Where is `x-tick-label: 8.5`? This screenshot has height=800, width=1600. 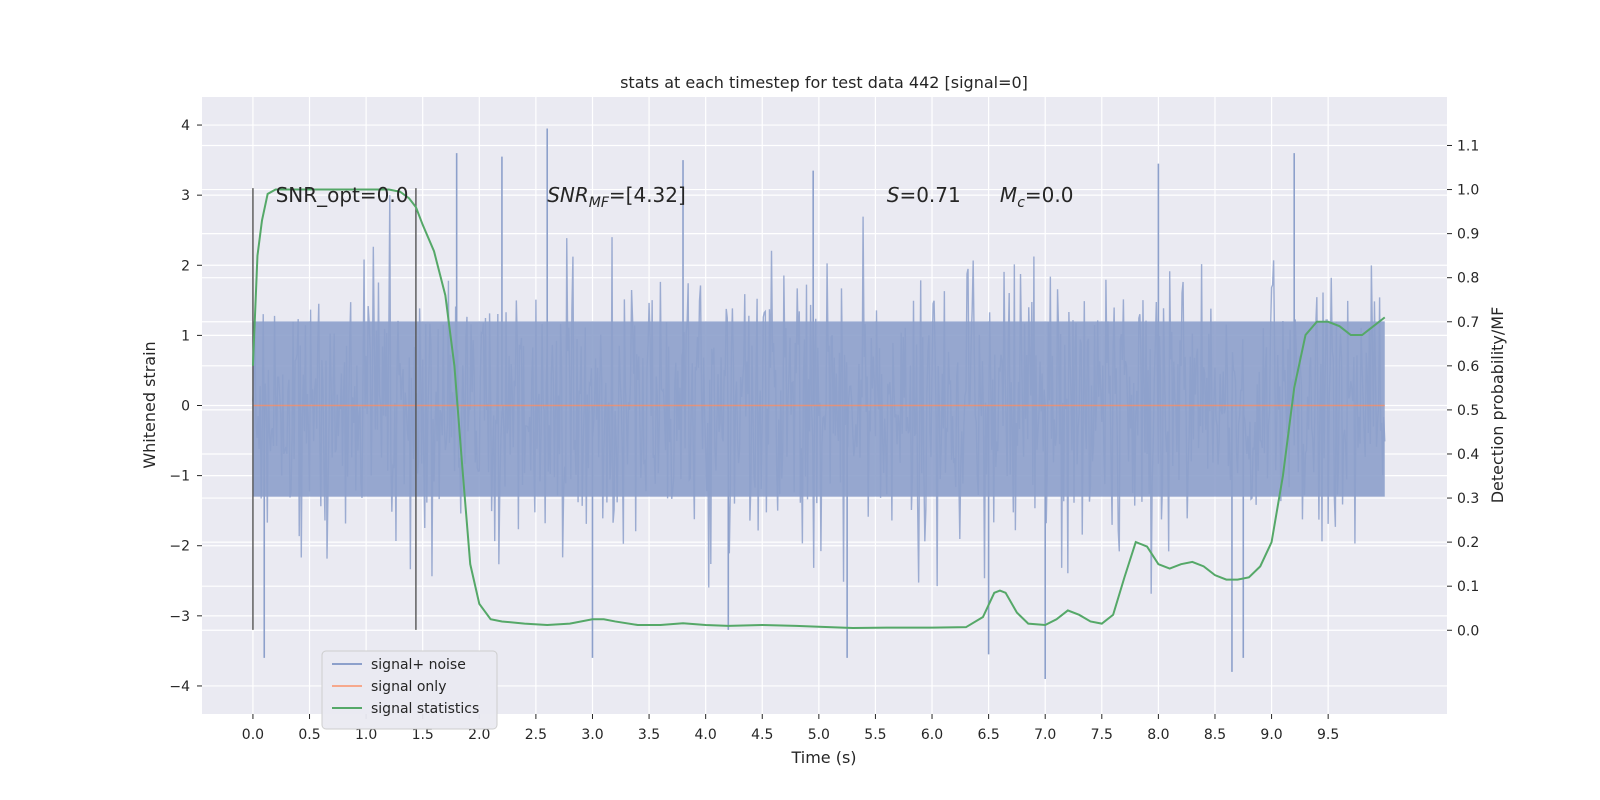 x-tick-label: 8.5 is located at coordinates (1215, 735).